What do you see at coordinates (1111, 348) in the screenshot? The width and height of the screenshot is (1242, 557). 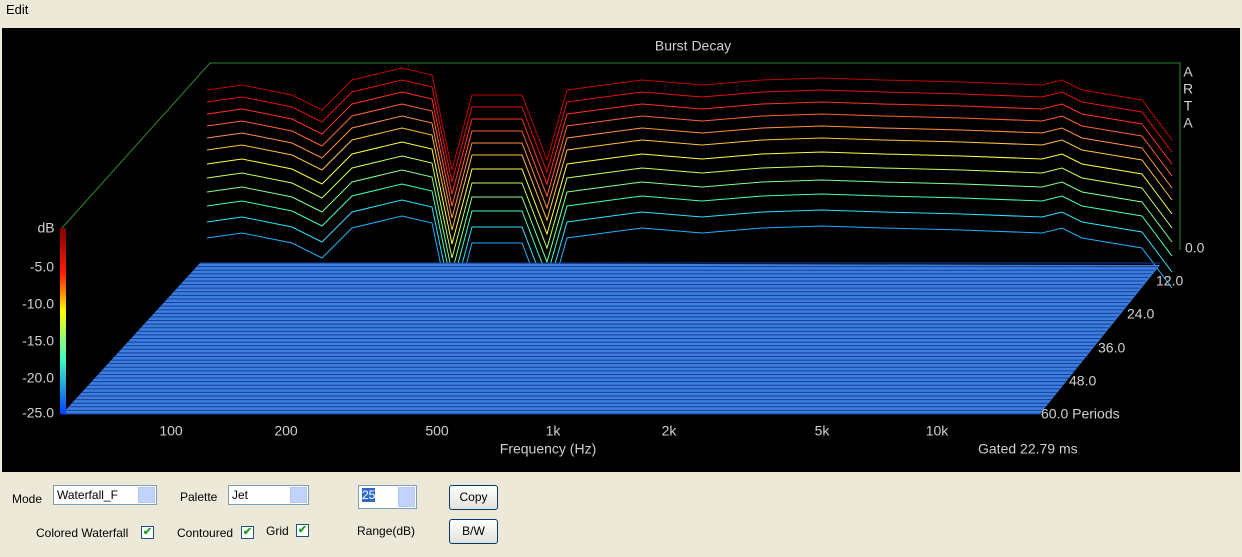 I see `period-tick-label: 36.0` at bounding box center [1111, 348].